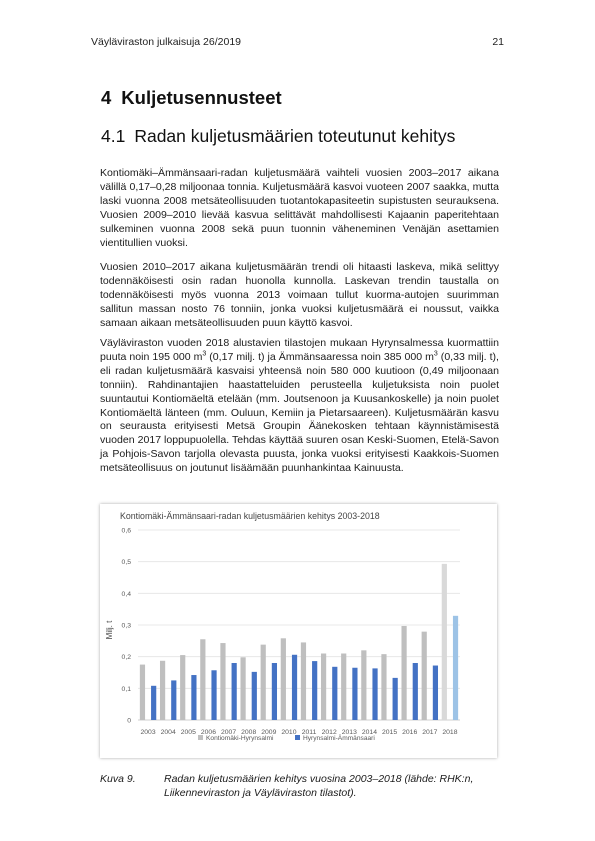 The image size is (595, 841). I want to click on y-tick-label: 0,2, so click(127, 657).